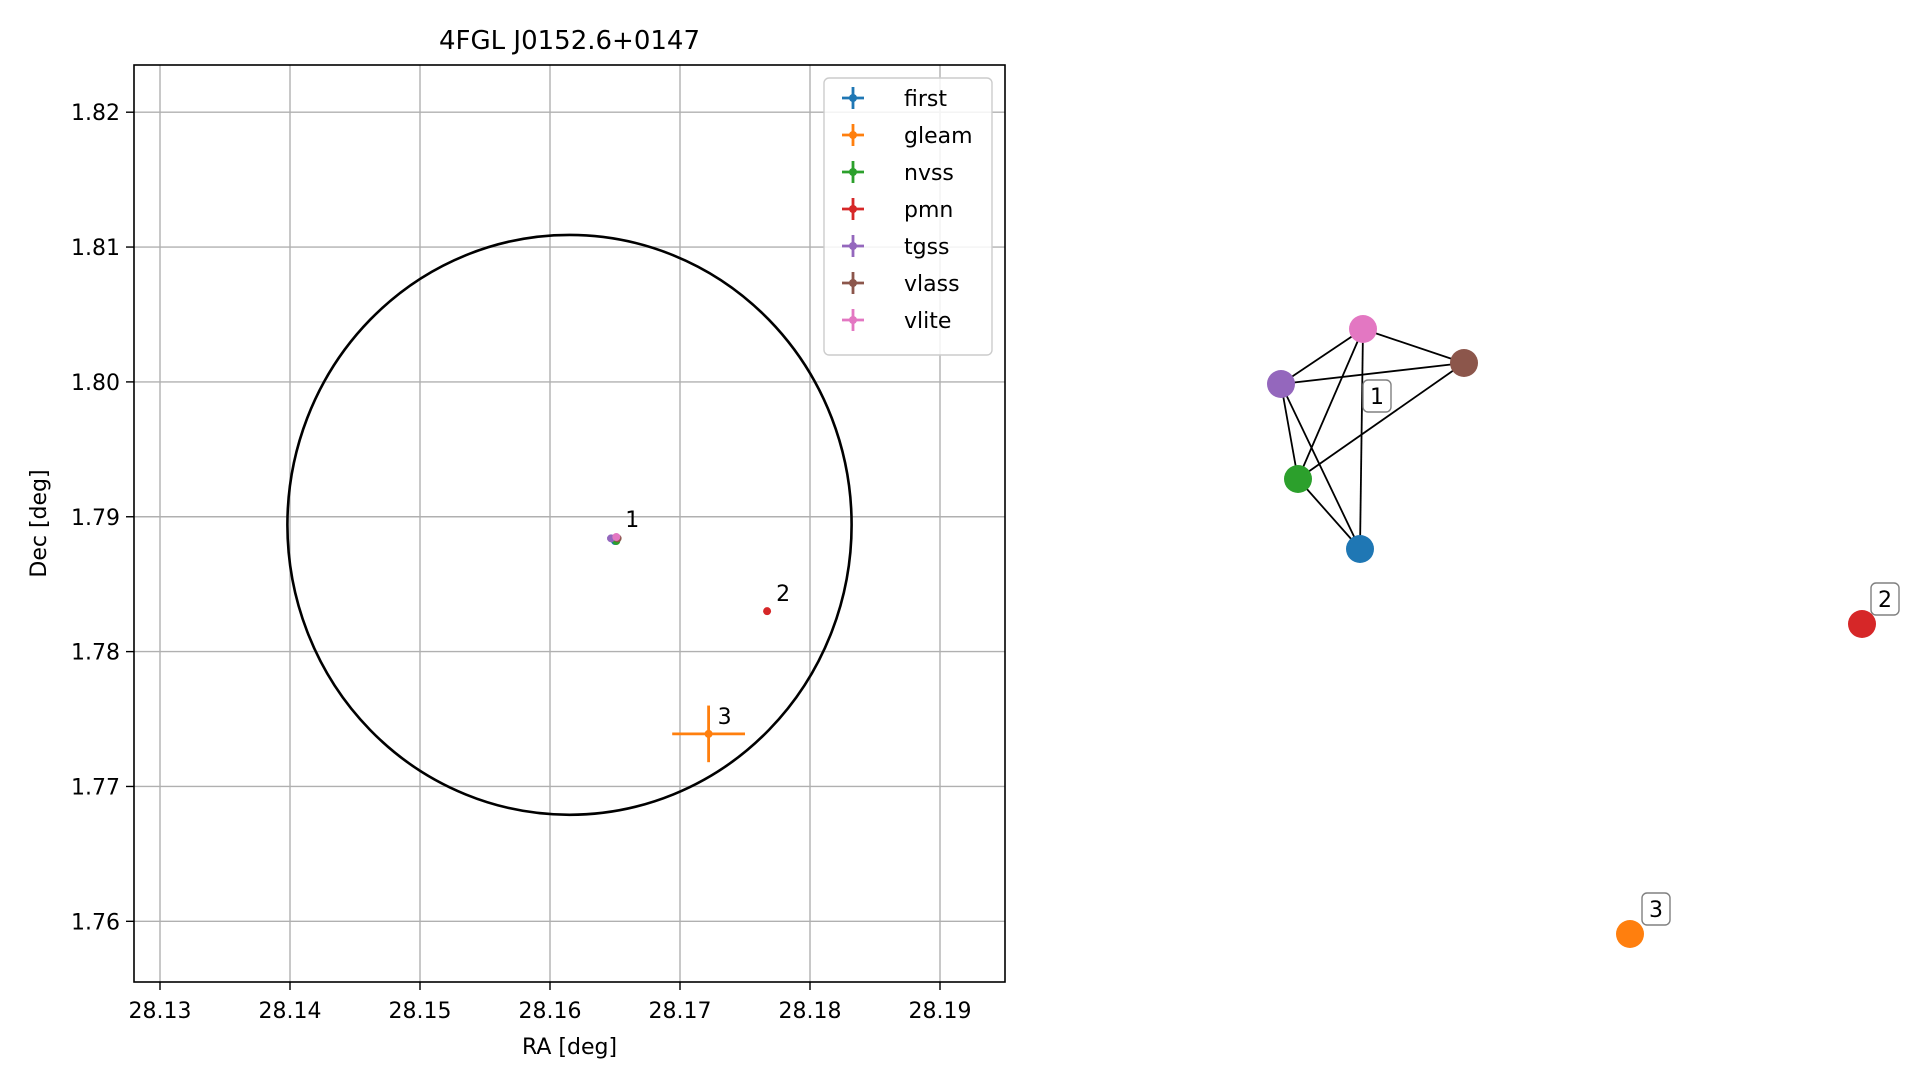 Image resolution: width=1919 pixels, height=1080 pixels. What do you see at coordinates (896, 321) in the screenshot?
I see `legend-entry-vlite: vlite` at bounding box center [896, 321].